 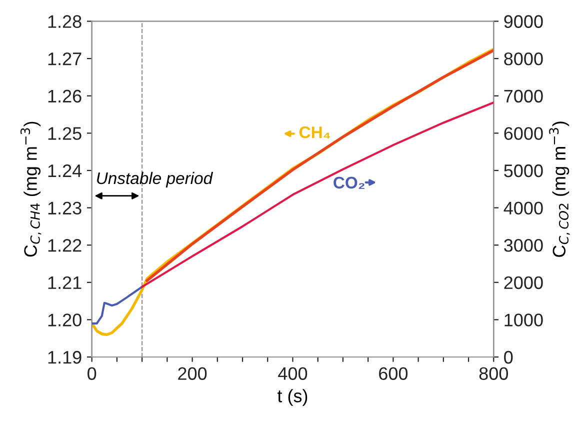 What do you see at coordinates (292, 397) in the screenshot?
I see `x-axis-title: t (s)` at bounding box center [292, 397].